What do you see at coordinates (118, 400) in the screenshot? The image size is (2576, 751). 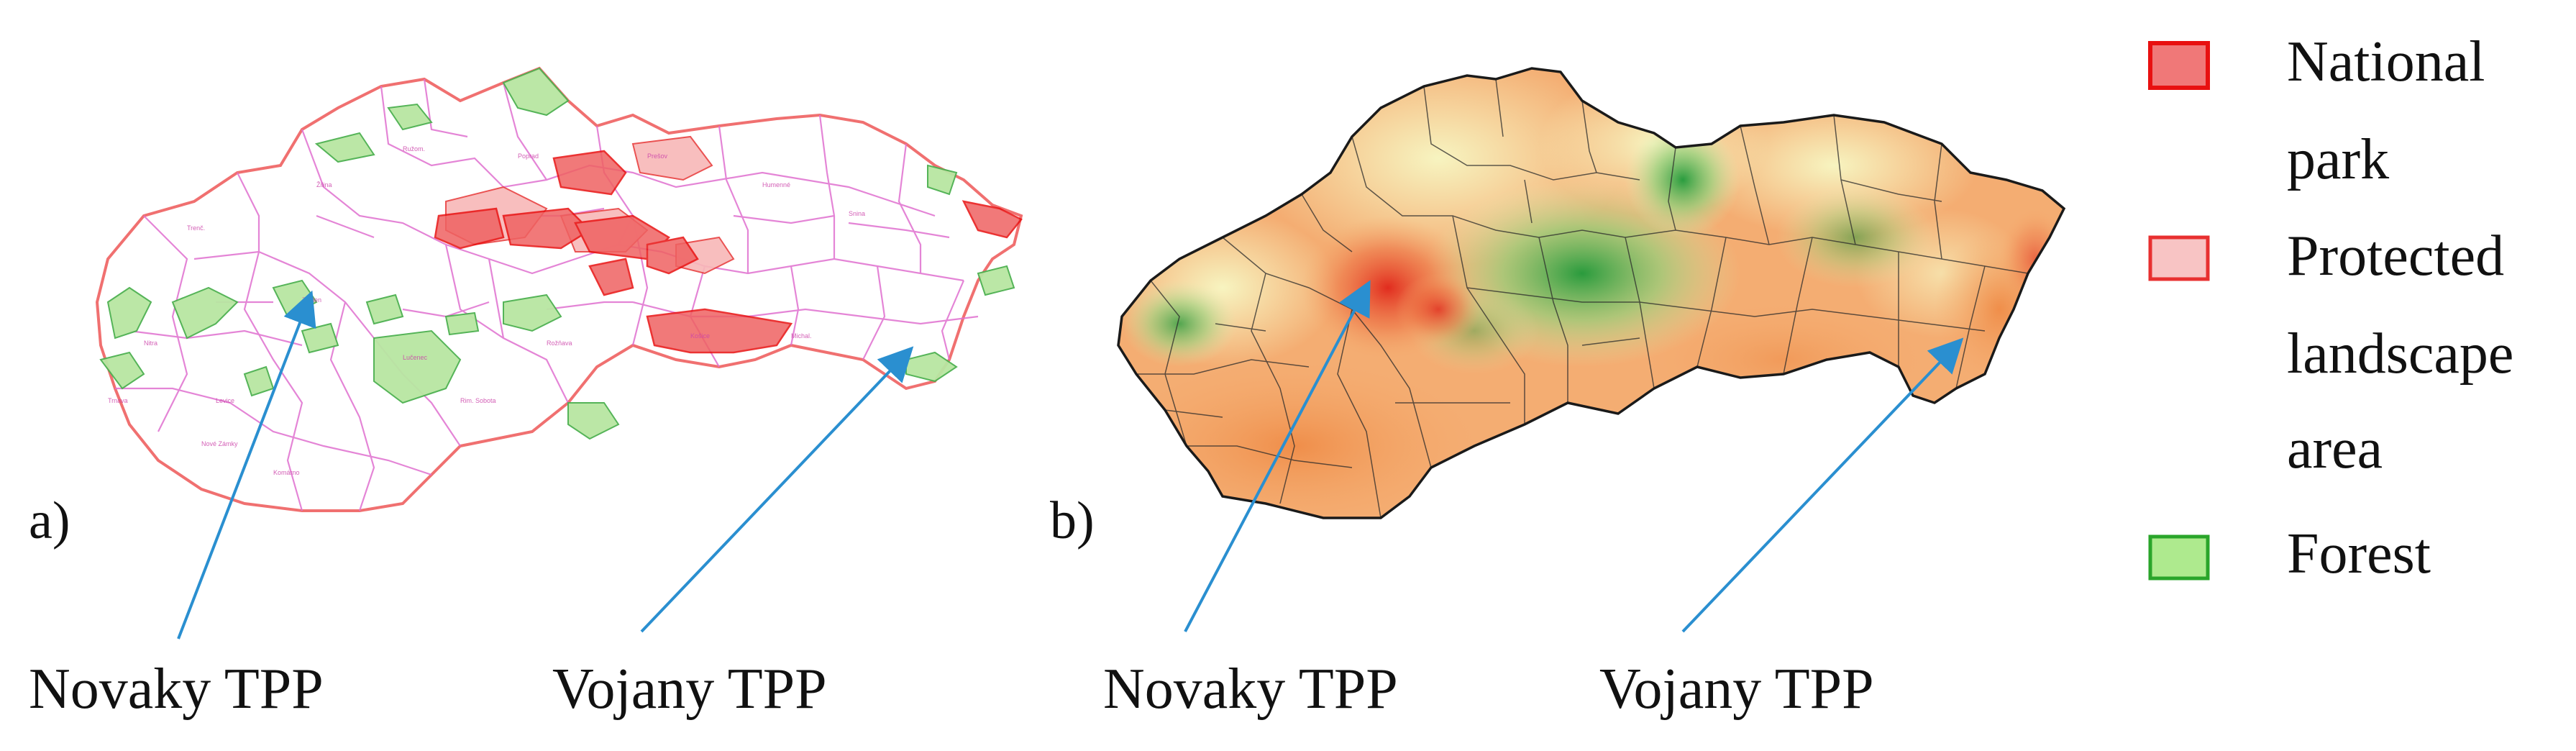 I see `svg-text: Trnava` at bounding box center [118, 400].